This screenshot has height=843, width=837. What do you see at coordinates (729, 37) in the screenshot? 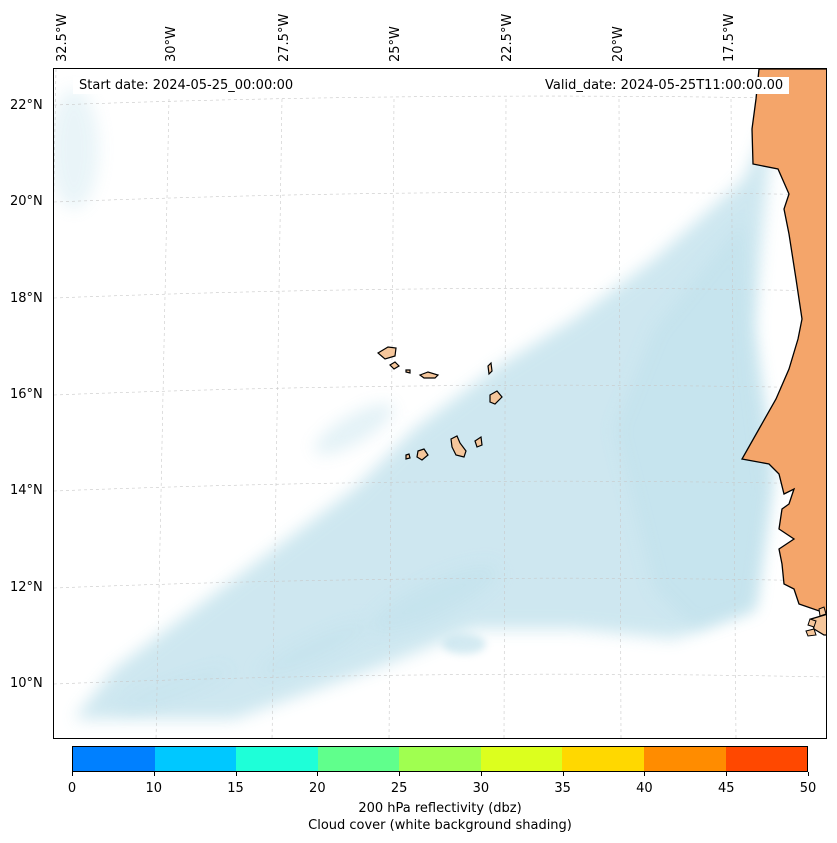
I see `lon-label-17-5w: 17.5°W` at bounding box center [729, 37].